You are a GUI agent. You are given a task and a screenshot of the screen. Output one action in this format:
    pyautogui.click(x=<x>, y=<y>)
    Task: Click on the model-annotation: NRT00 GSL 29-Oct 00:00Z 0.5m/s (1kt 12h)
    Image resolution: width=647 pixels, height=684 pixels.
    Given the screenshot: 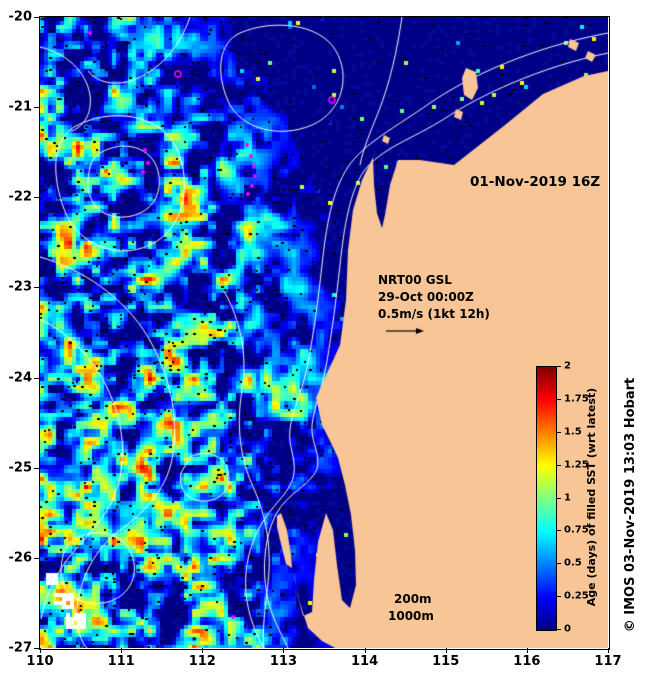 What is the action you would take?
    pyautogui.click(x=434, y=297)
    